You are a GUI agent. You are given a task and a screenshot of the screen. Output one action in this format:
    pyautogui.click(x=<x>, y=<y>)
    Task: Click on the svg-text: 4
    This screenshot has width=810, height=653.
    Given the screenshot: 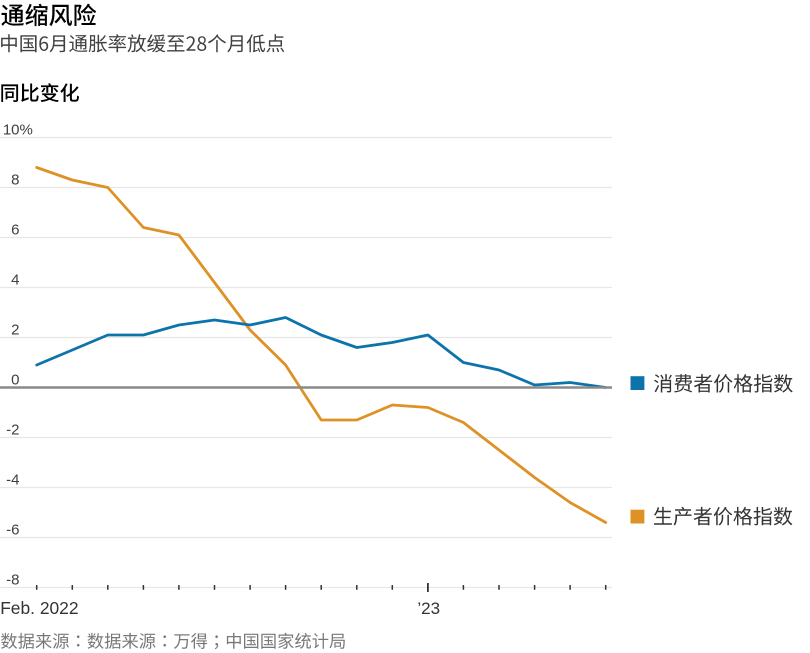 What is the action you would take?
    pyautogui.click(x=15, y=280)
    